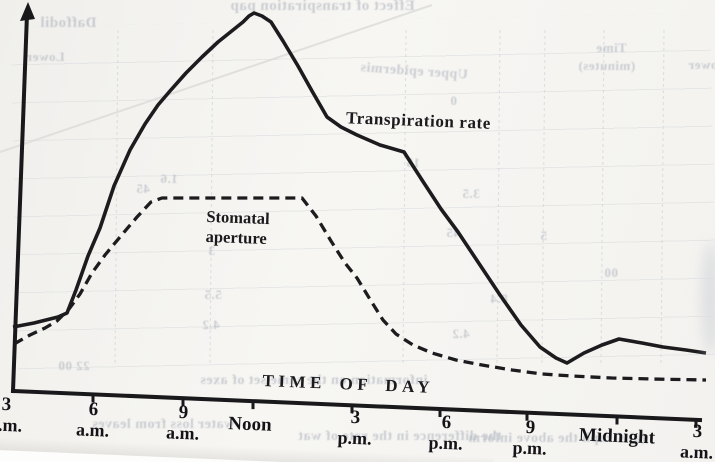  I want to click on stomatal-label-line2: aperture, so click(236, 237).